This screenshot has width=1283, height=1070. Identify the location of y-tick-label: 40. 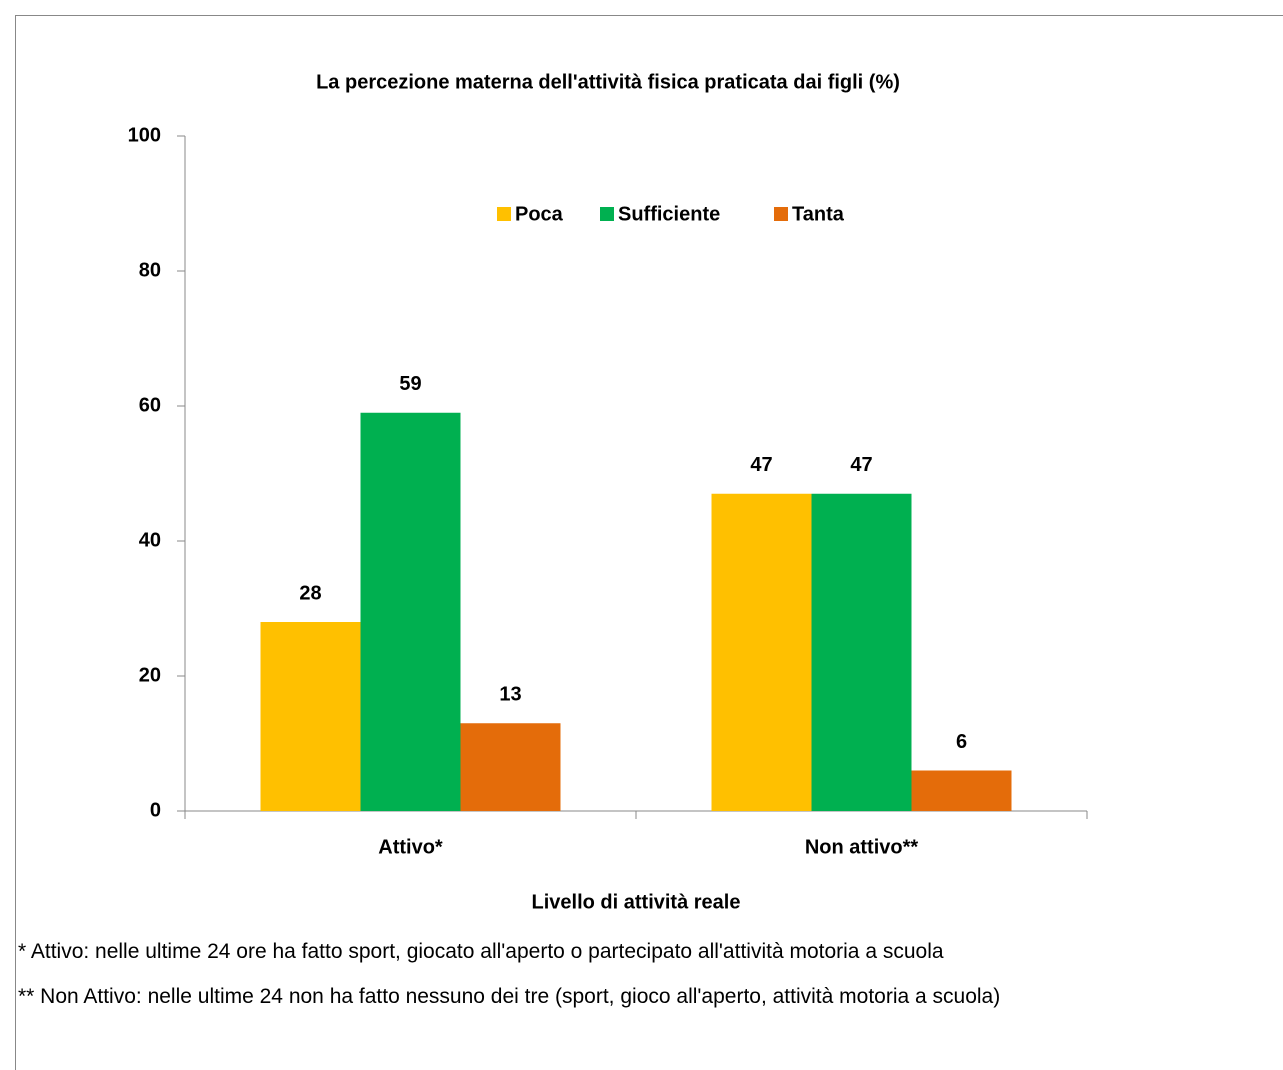
(150, 540).